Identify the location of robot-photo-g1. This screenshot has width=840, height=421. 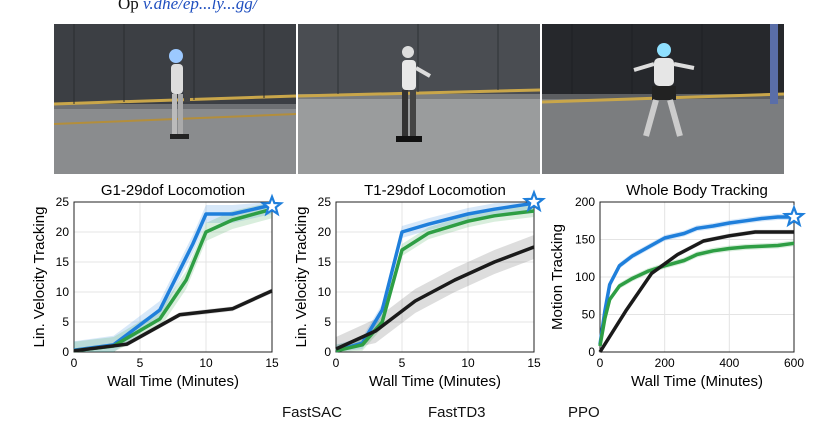
(175, 99).